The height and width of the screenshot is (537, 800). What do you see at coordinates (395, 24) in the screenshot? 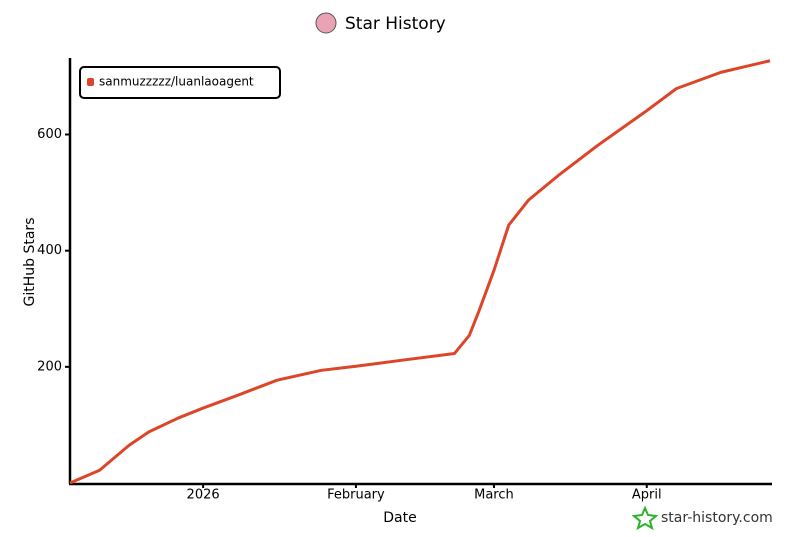
I see `chart-title: Star History` at bounding box center [395, 24].